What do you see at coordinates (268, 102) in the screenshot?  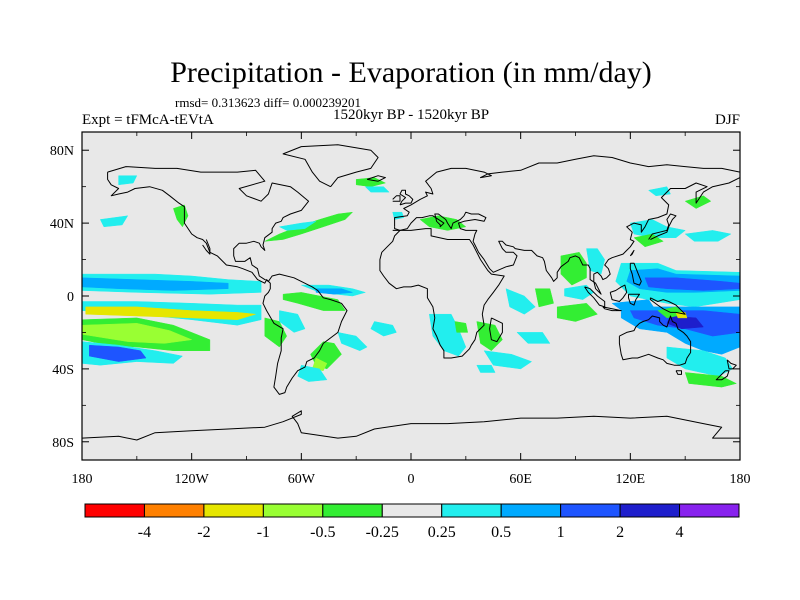 I see `stats-text: rmsd= 0.313623 diff= 0.000239201` at bounding box center [268, 102].